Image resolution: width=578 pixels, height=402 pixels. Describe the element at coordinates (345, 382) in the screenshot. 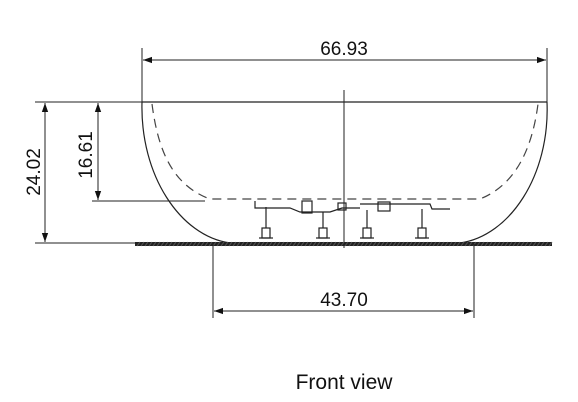

I see `view-caption: Front view` at that location.